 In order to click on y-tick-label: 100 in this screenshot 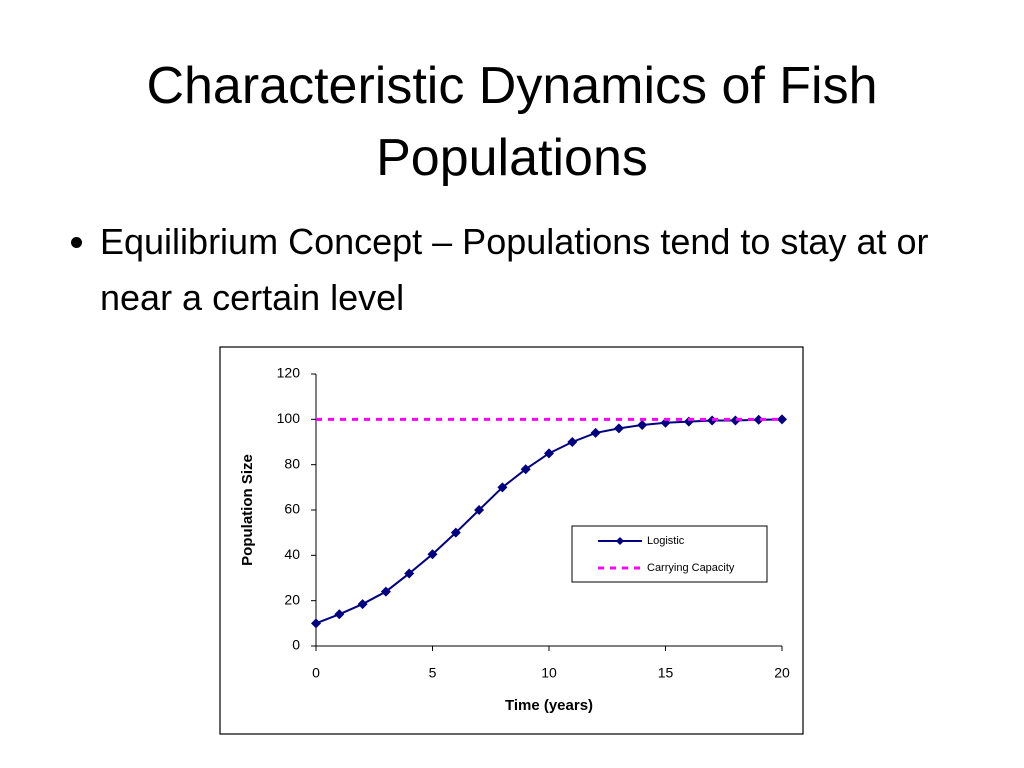, I will do `click(289, 418)`.